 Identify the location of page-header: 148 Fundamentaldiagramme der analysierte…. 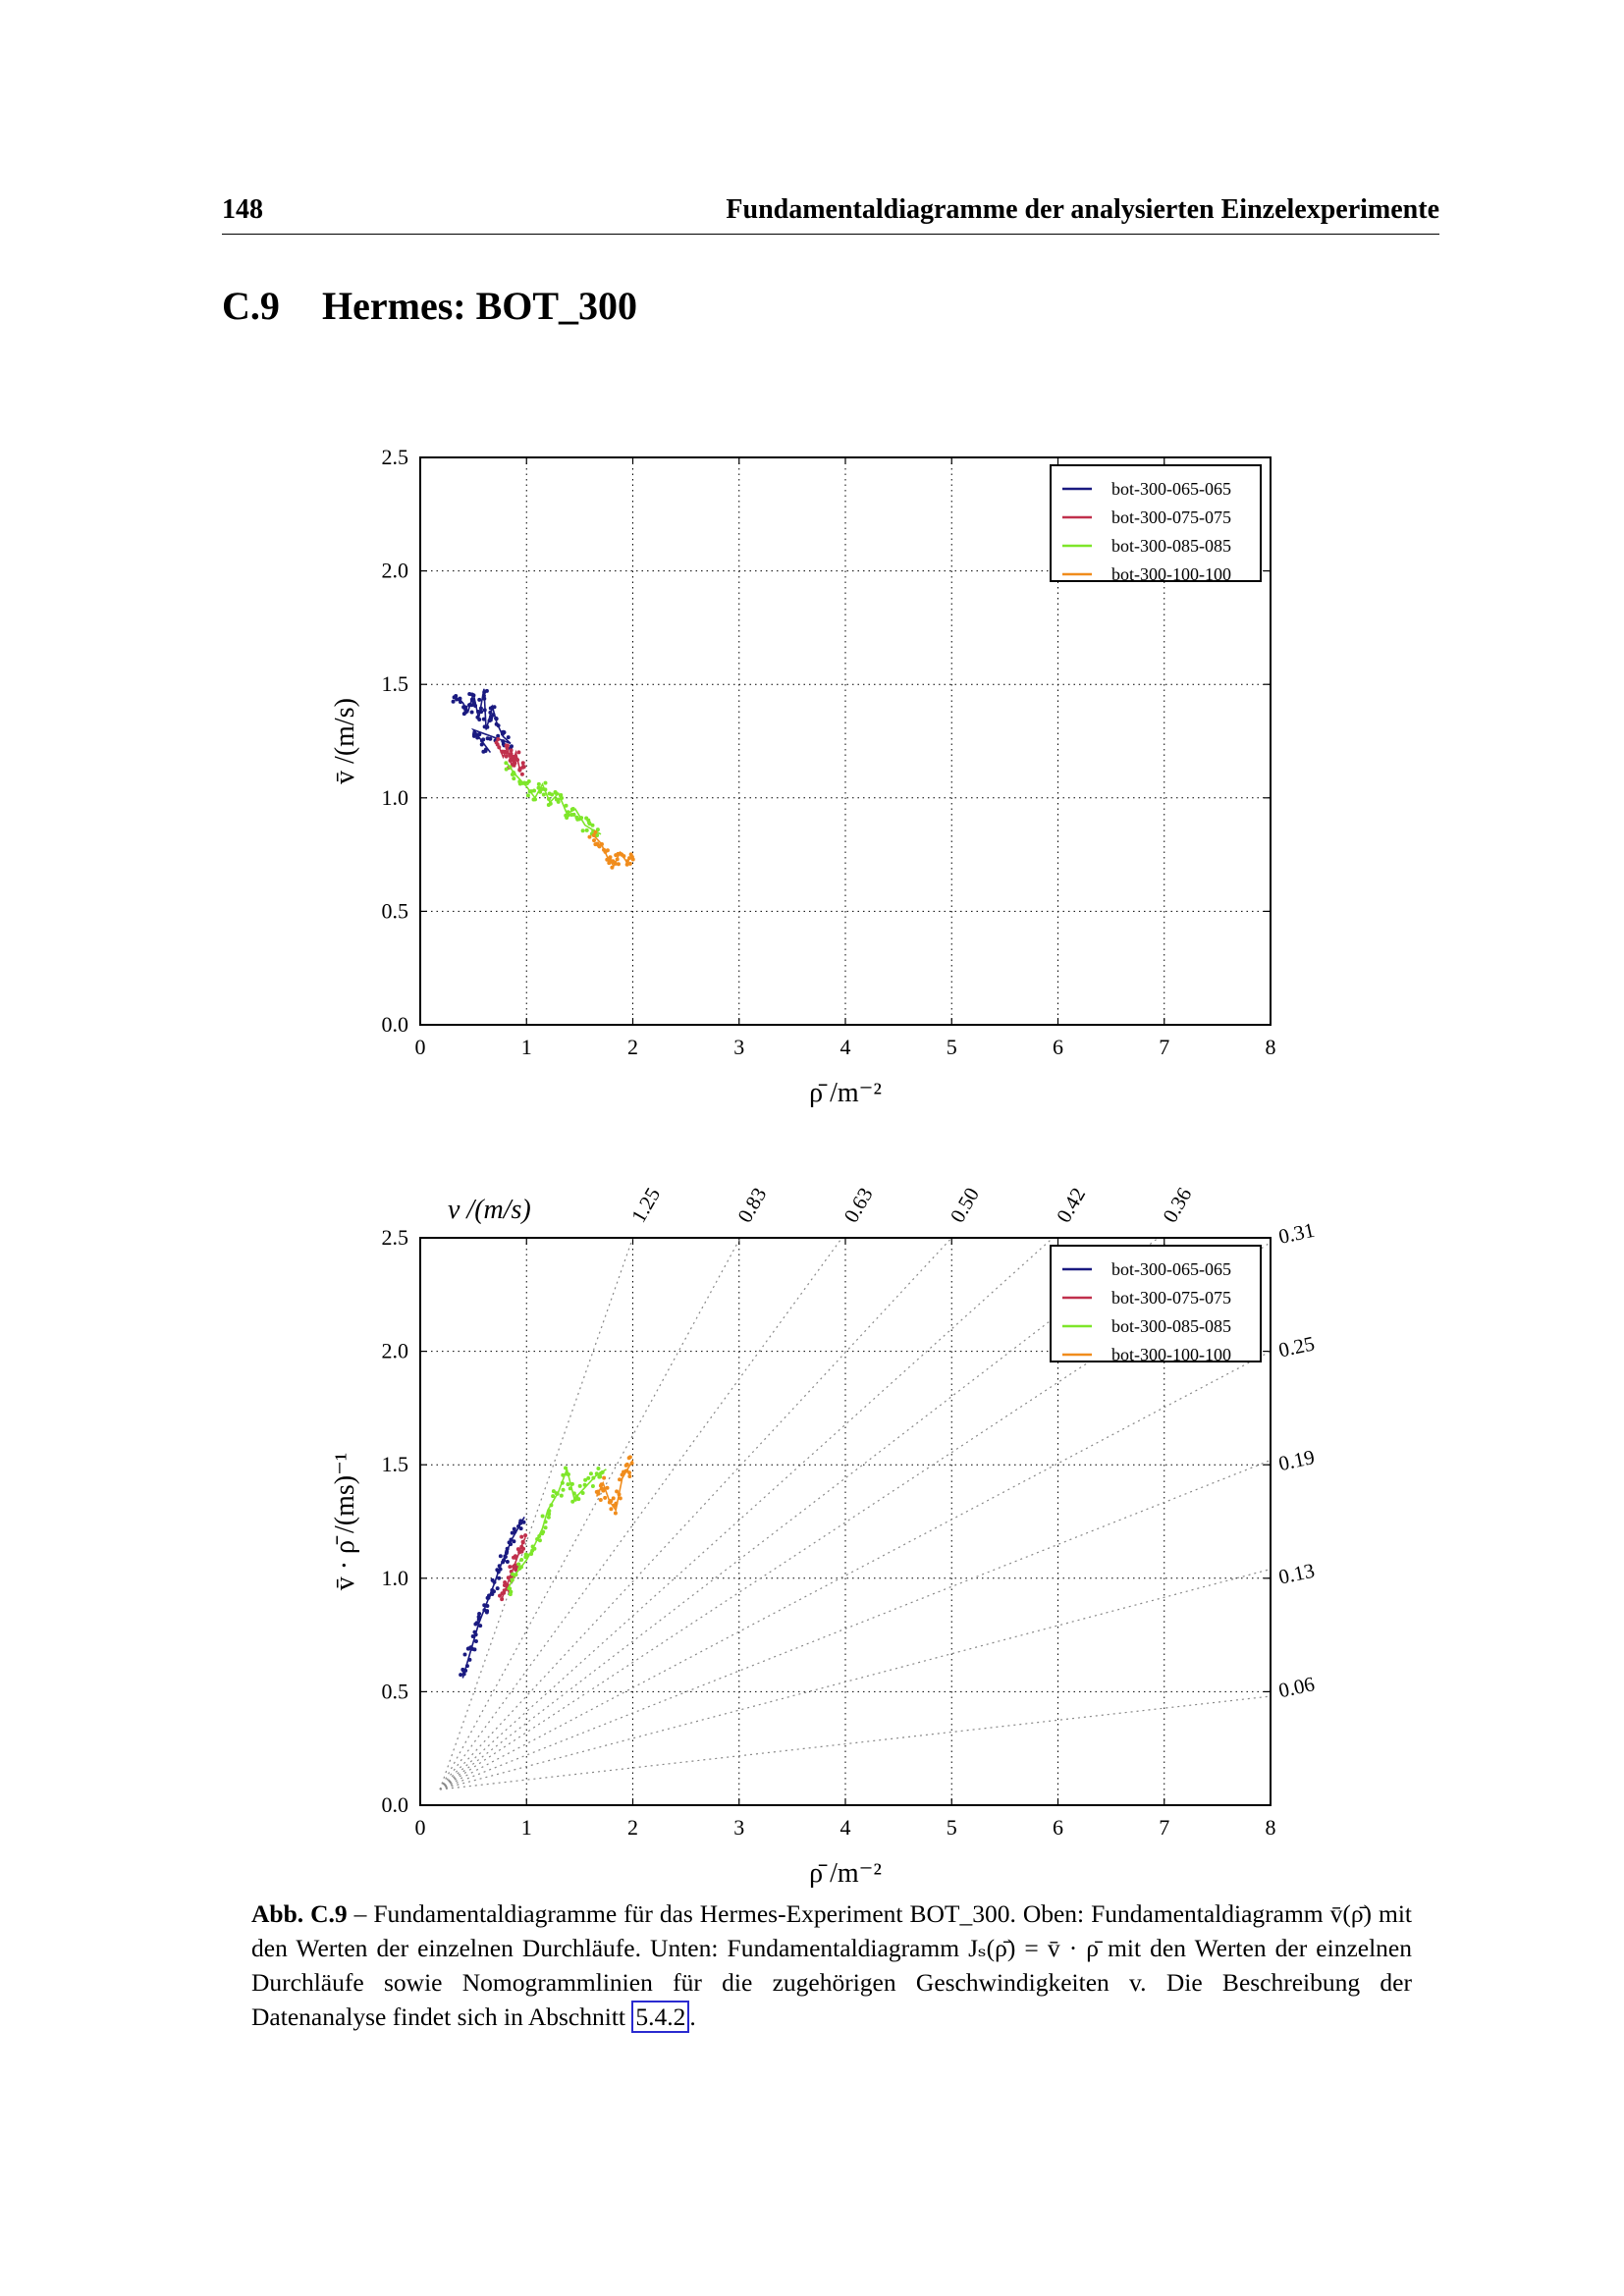
(830, 215).